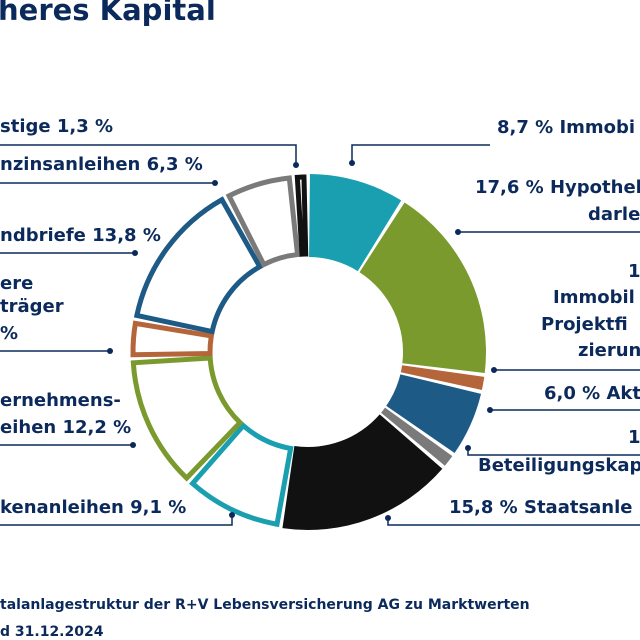 Image resolution: width=640 pixels, height=640 pixels. What do you see at coordinates (16, 283) in the screenshot?
I see `slice-label: ere` at bounding box center [16, 283].